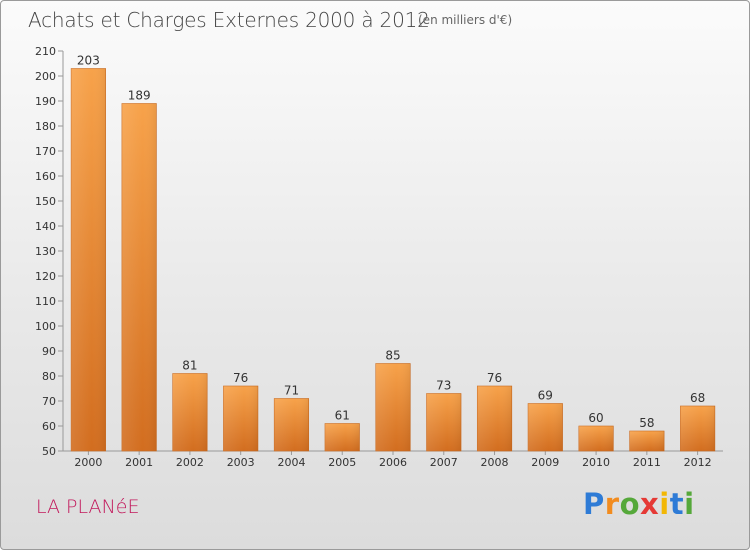 The height and width of the screenshot is (550, 750). I want to click on bar-value-label: 203, so click(88, 61).